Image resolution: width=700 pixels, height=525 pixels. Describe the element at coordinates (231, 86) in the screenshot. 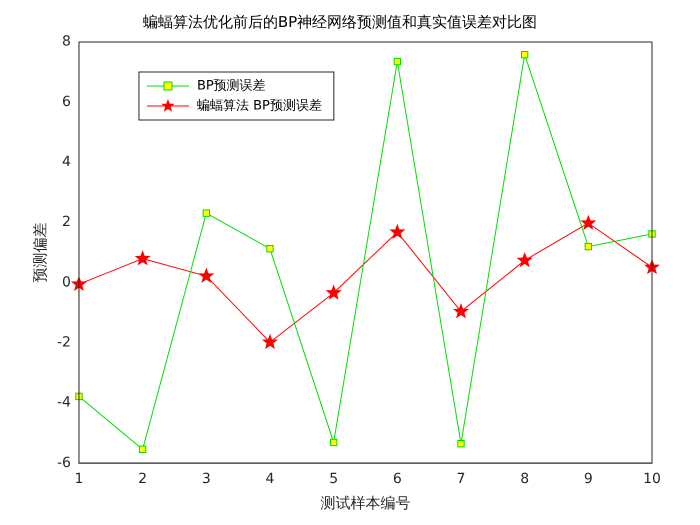

I see `legend-label: BP预测误差` at that location.